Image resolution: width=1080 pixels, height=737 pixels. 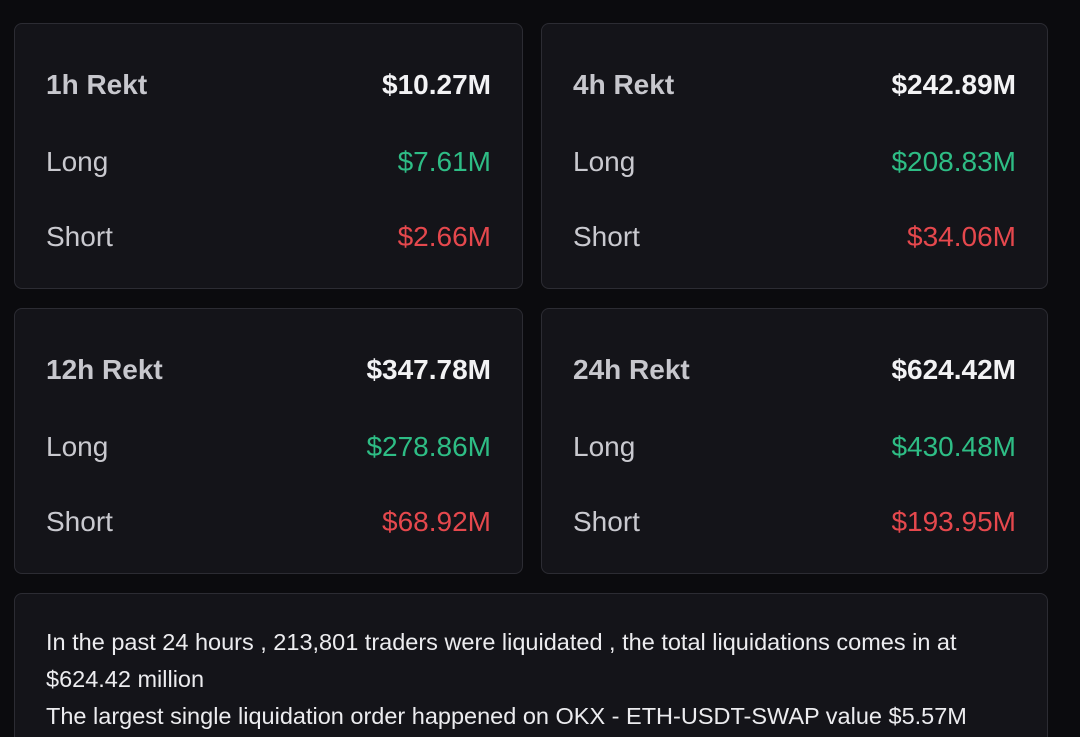 What do you see at coordinates (268, 237) in the screenshot?
I see `short-row: Short $2.66M` at bounding box center [268, 237].